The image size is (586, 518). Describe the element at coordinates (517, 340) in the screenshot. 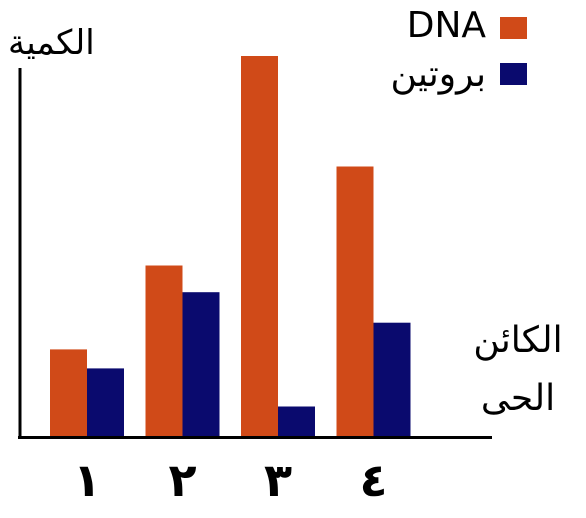

I see `x-axis-label-line1: الكائن` at that location.